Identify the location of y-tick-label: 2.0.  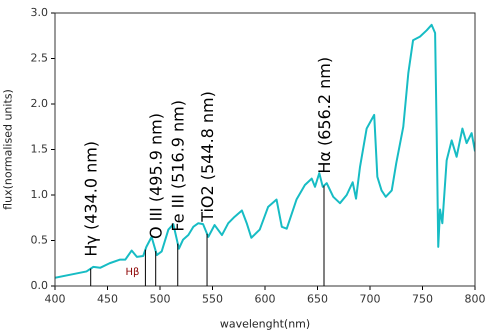
(39, 103).